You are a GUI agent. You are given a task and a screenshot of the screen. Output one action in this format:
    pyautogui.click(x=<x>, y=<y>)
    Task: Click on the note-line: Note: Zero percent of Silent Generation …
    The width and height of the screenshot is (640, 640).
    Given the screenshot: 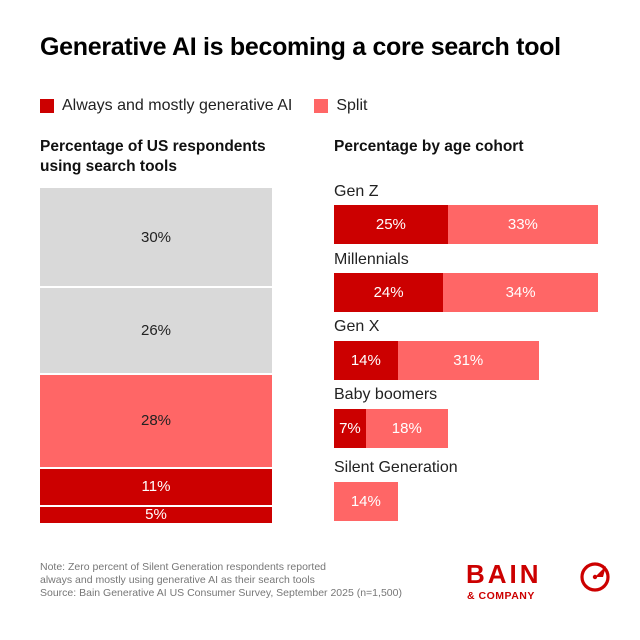 What is the action you would take?
    pyautogui.click(x=183, y=567)
    